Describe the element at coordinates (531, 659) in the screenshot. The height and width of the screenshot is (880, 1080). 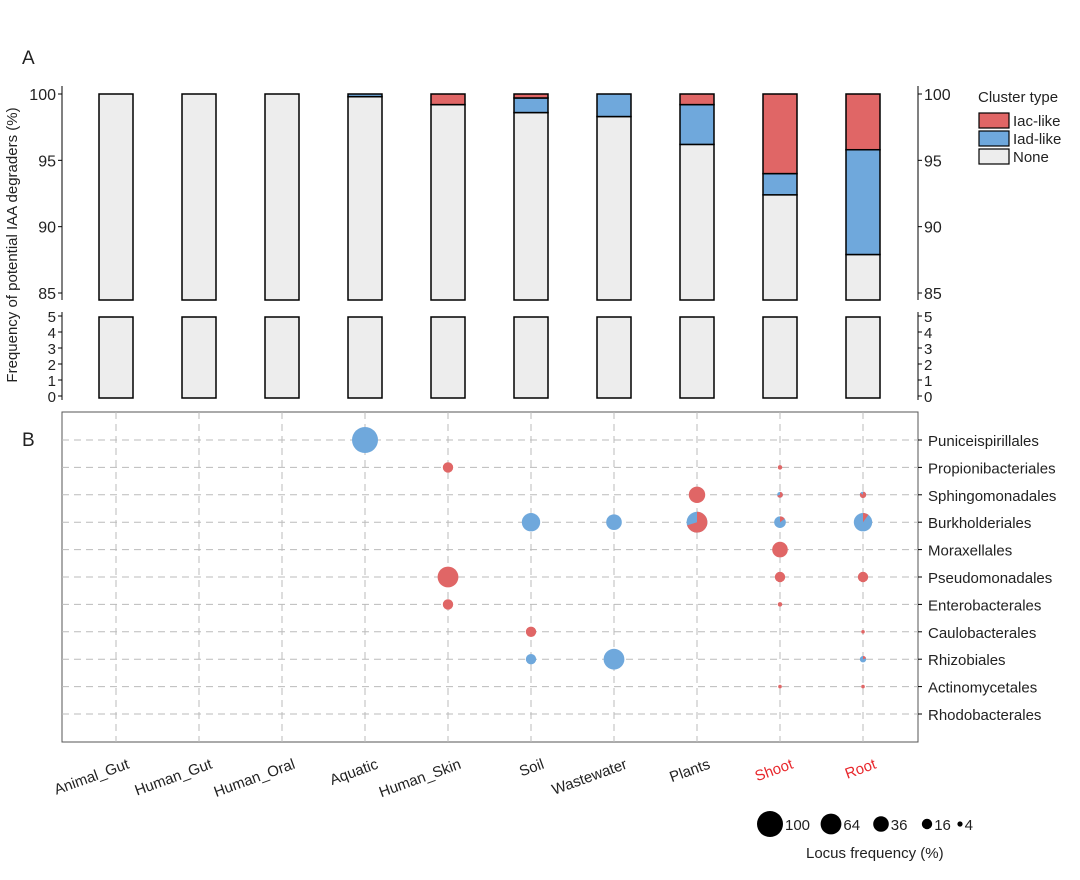
I see `bubble-Soil-Rhizobiales` at that location.